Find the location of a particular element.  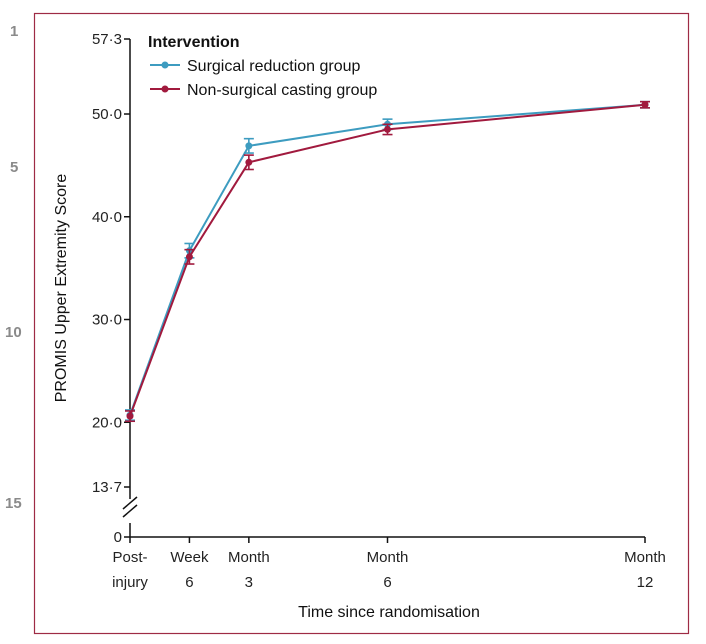

legend-label-casting: Non-surgical casting group is located at coordinates (282, 90).